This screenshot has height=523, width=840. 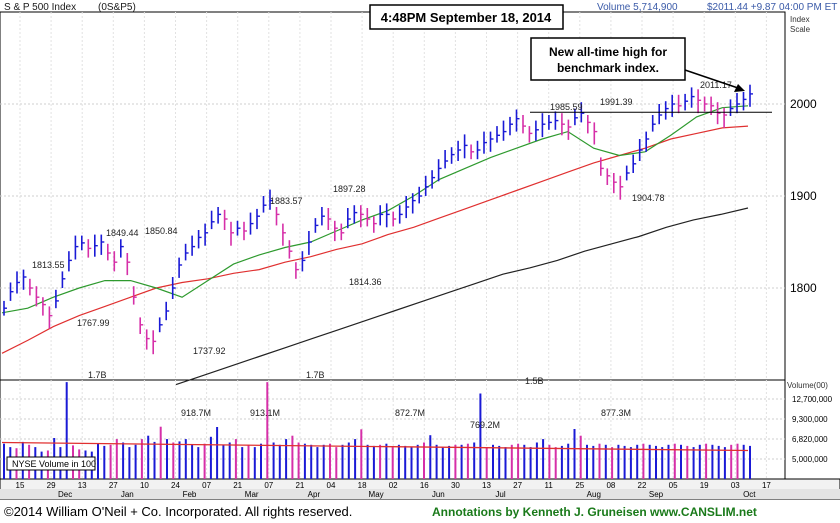 What do you see at coordinates (739, 88) in the screenshot?
I see `callout-arrowhead` at bounding box center [739, 88].